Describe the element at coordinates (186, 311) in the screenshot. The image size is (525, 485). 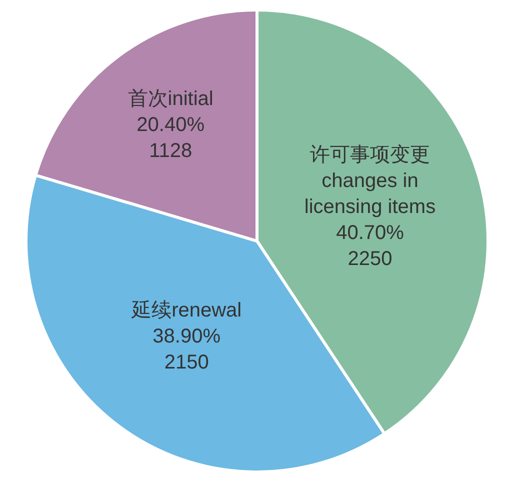
I see `slice-label: 延续renewal` at that location.